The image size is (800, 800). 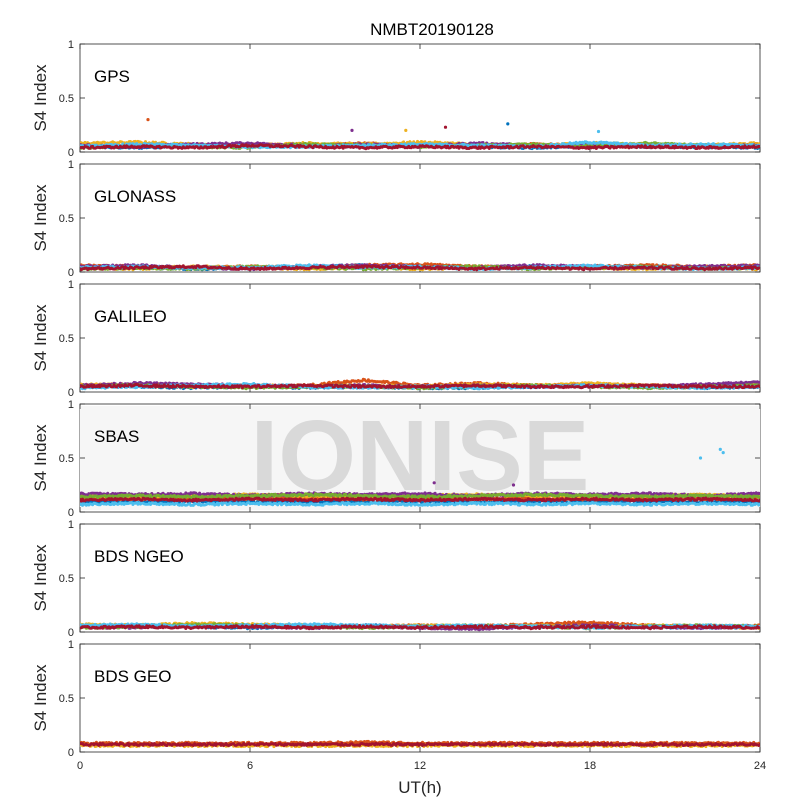 What do you see at coordinates (432, 29) in the screenshot?
I see `figure-title: NMBT20190128` at bounding box center [432, 29].